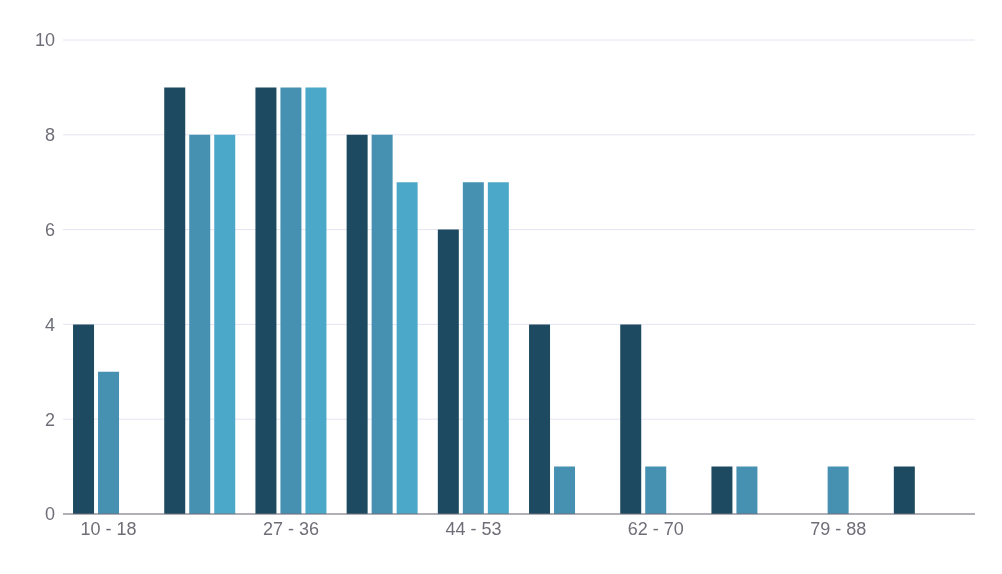  What do you see at coordinates (49, 229) in the screenshot?
I see `y-tick-label: 6` at bounding box center [49, 229].